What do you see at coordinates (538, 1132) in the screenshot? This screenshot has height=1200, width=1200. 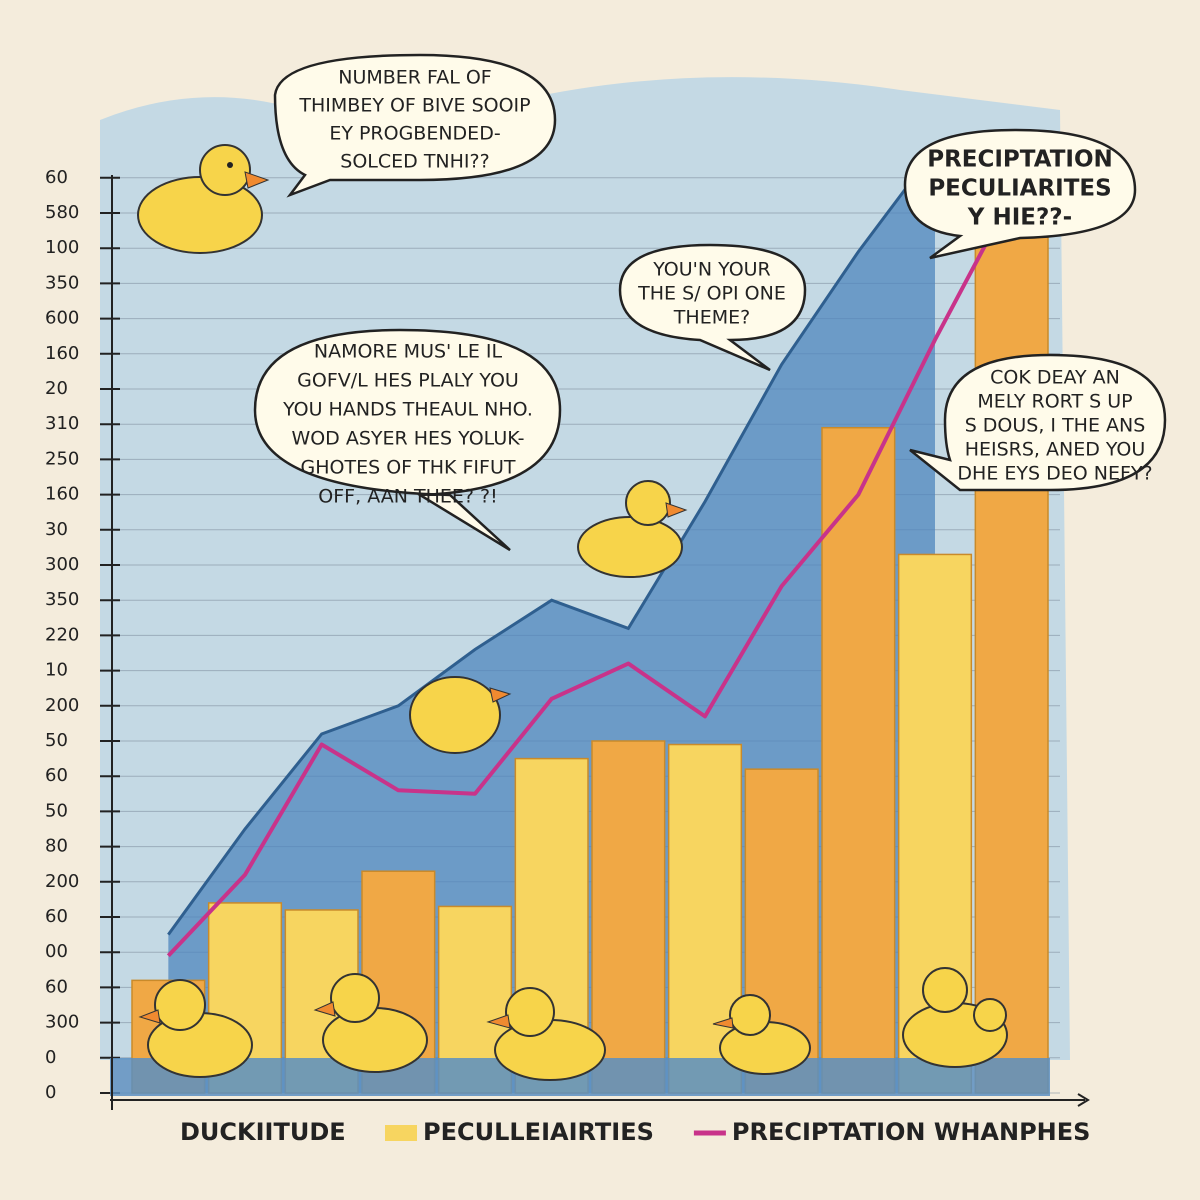 I see `legend-label: PECULLEIAIRTIES` at bounding box center [538, 1132].